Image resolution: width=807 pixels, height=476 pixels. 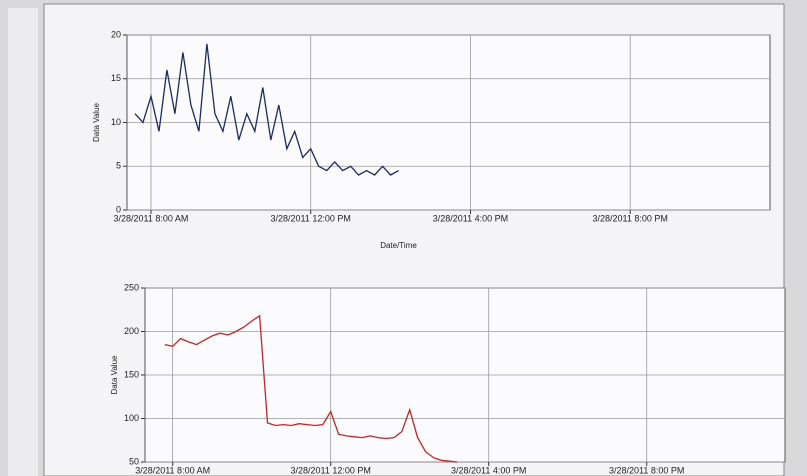 I want to click on side-panel, so click(x=23, y=242).